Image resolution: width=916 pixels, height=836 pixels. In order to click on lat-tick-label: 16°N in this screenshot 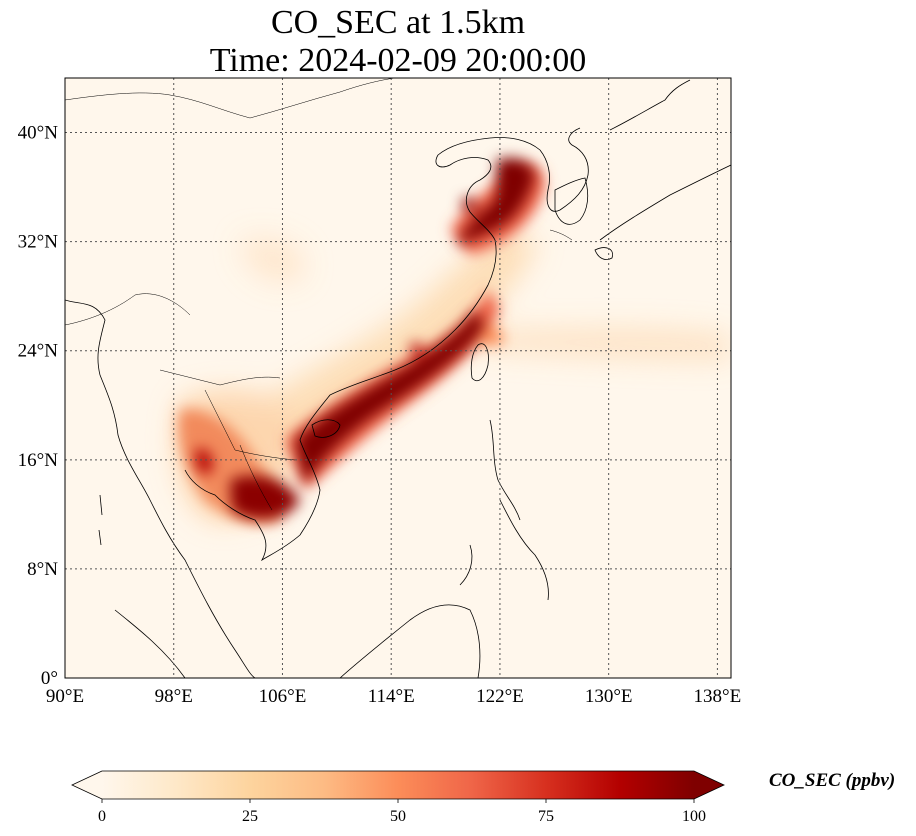, I will do `click(38, 460)`.